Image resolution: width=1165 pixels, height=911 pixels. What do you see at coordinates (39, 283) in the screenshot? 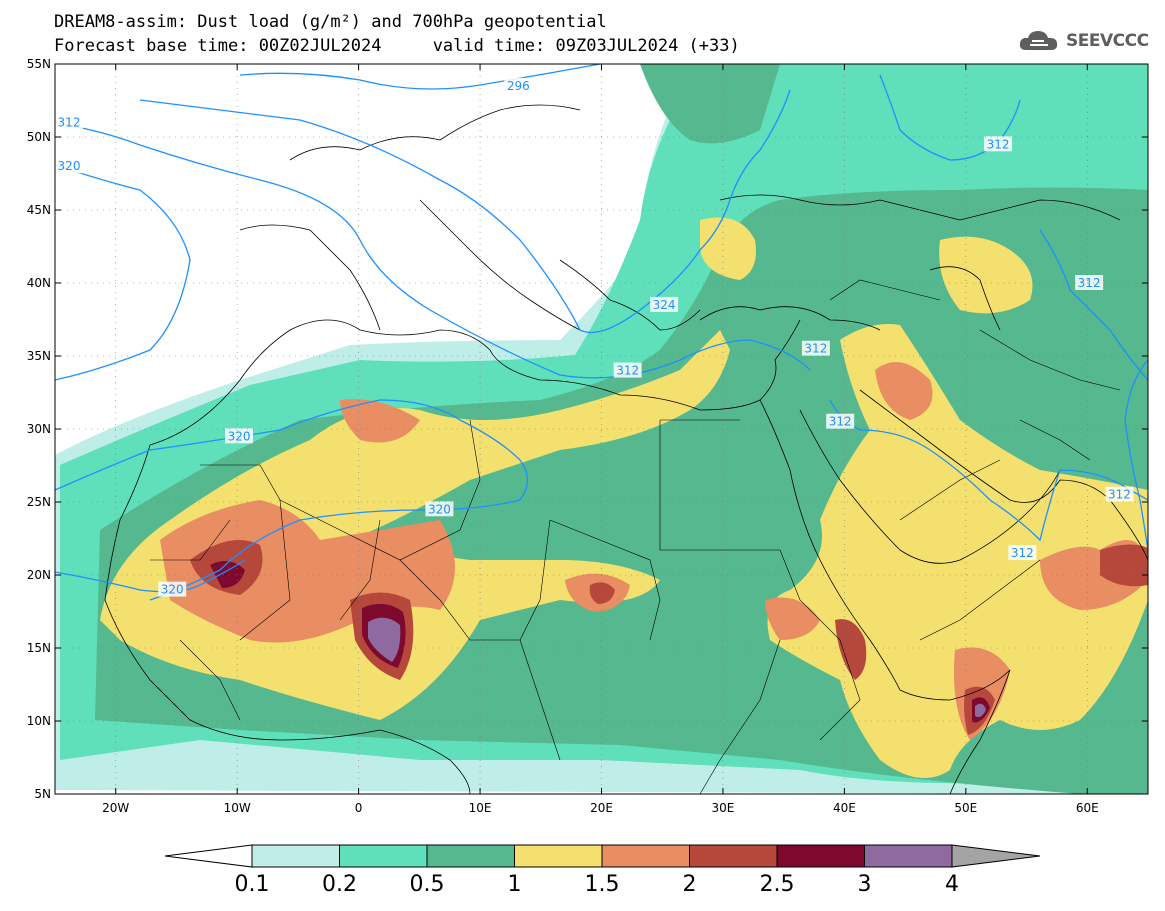
I see `lat-tick-label: 40N` at bounding box center [39, 283].